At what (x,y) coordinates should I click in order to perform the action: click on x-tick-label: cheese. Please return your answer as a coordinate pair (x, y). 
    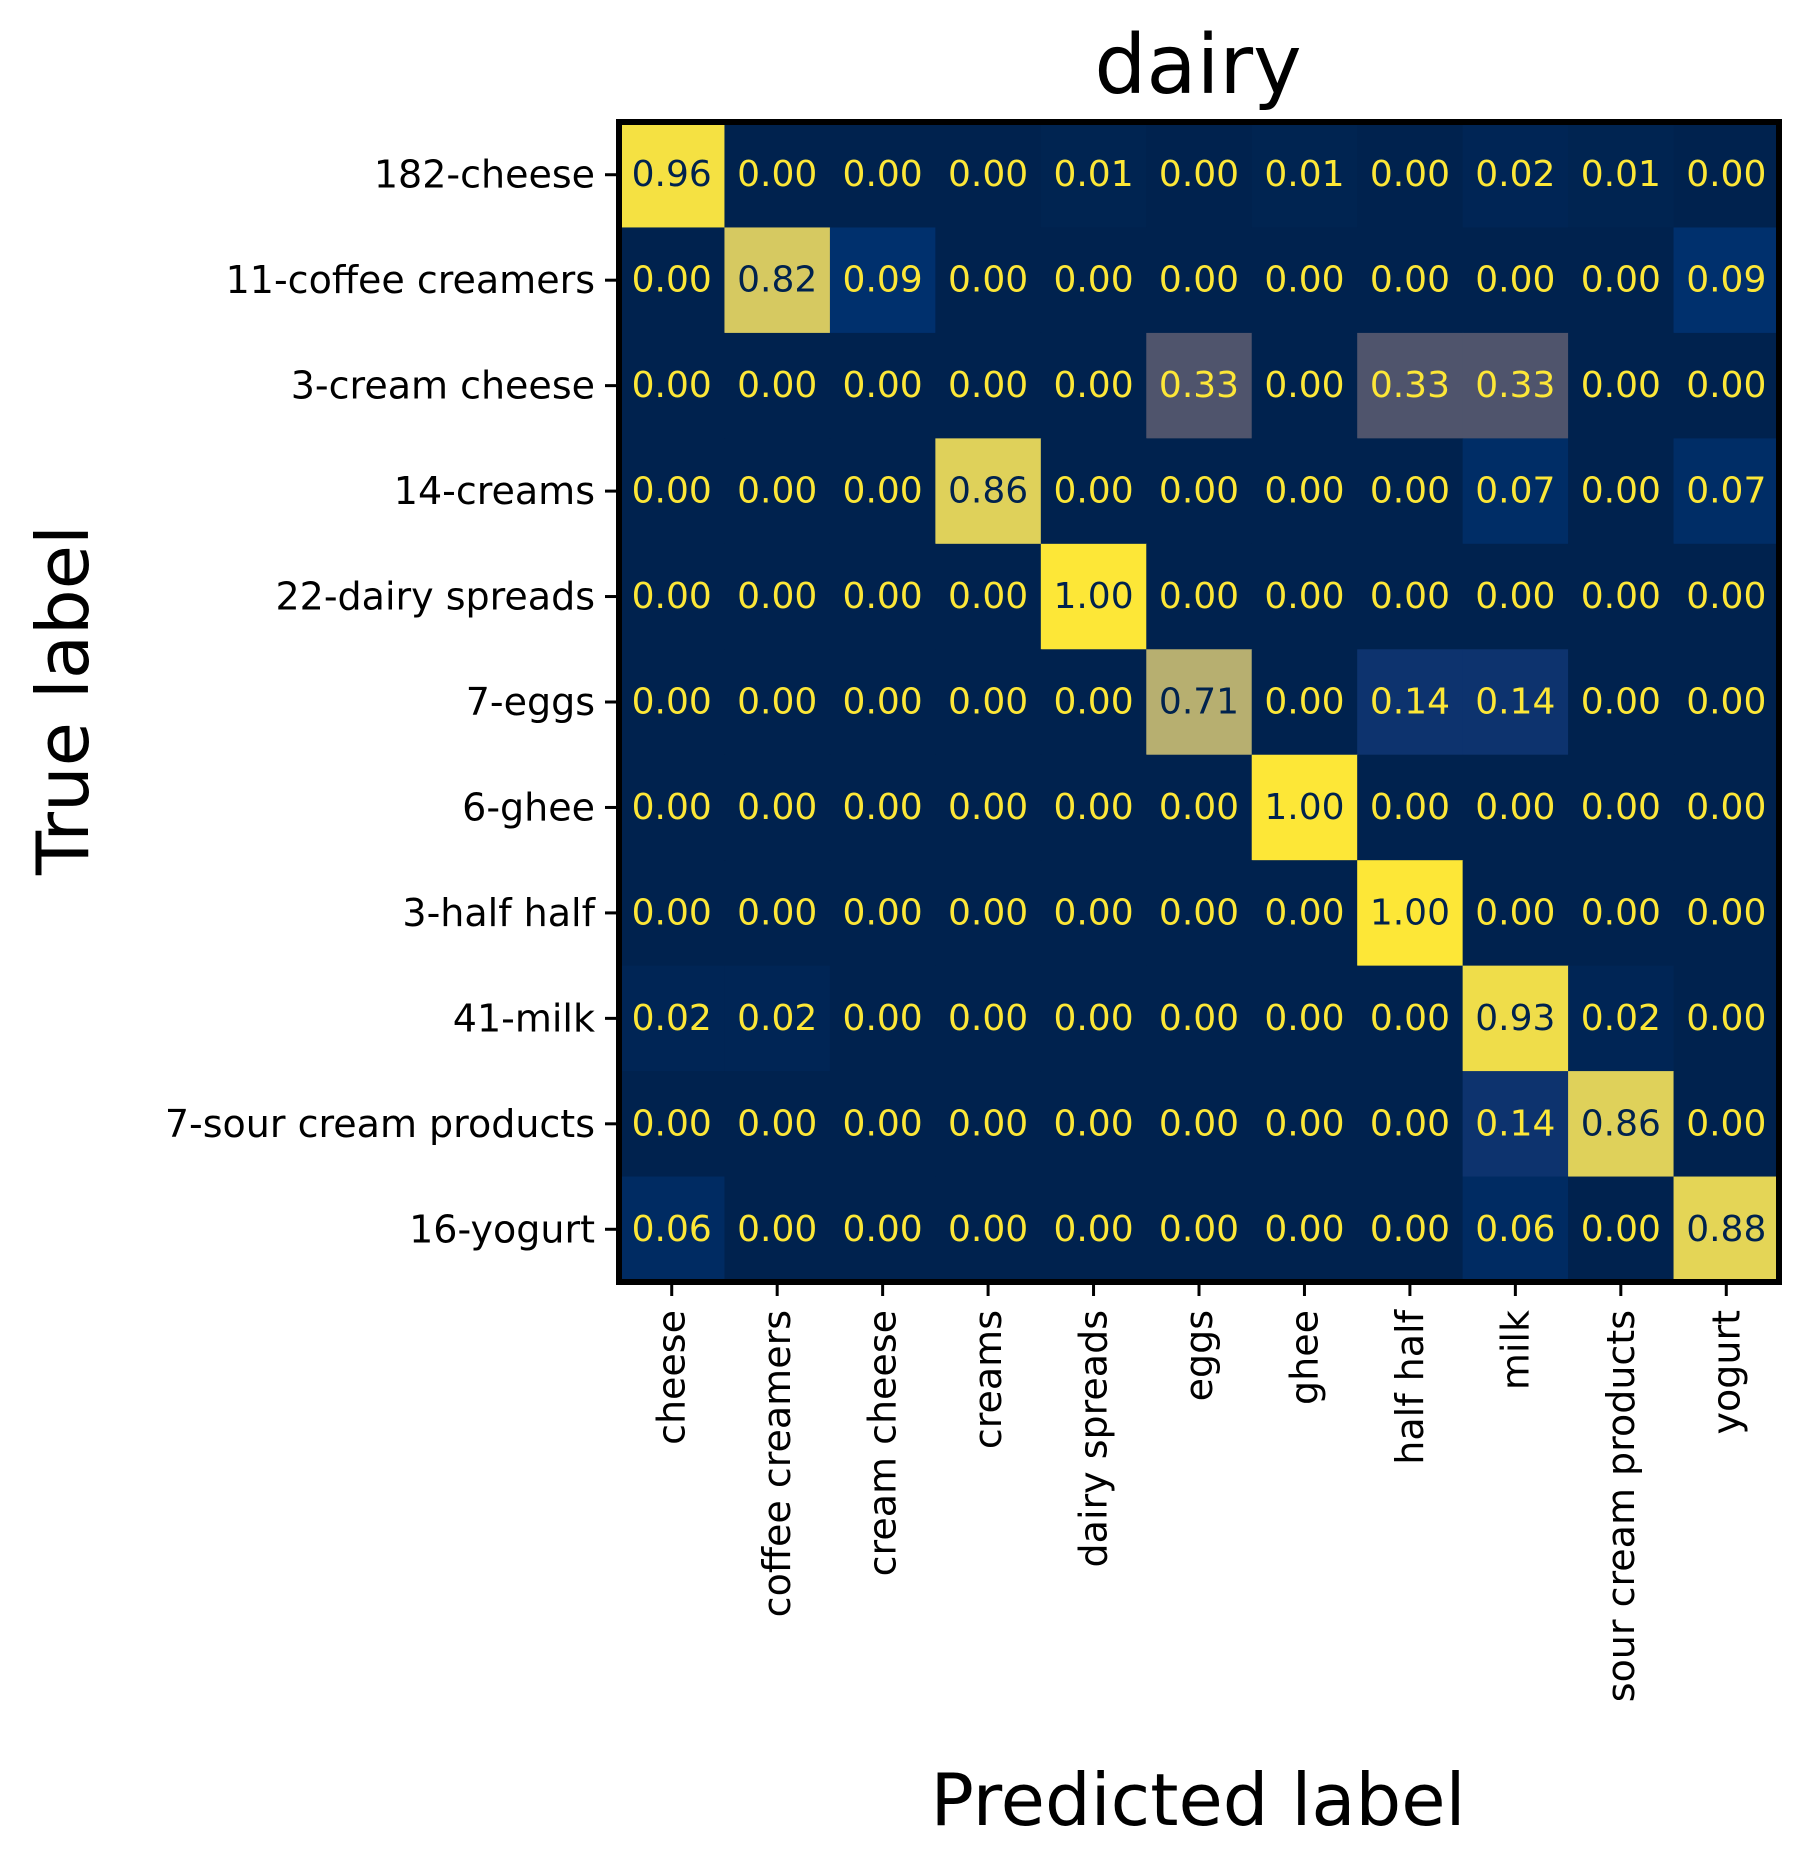
    Looking at the image, I should click on (672, 1377).